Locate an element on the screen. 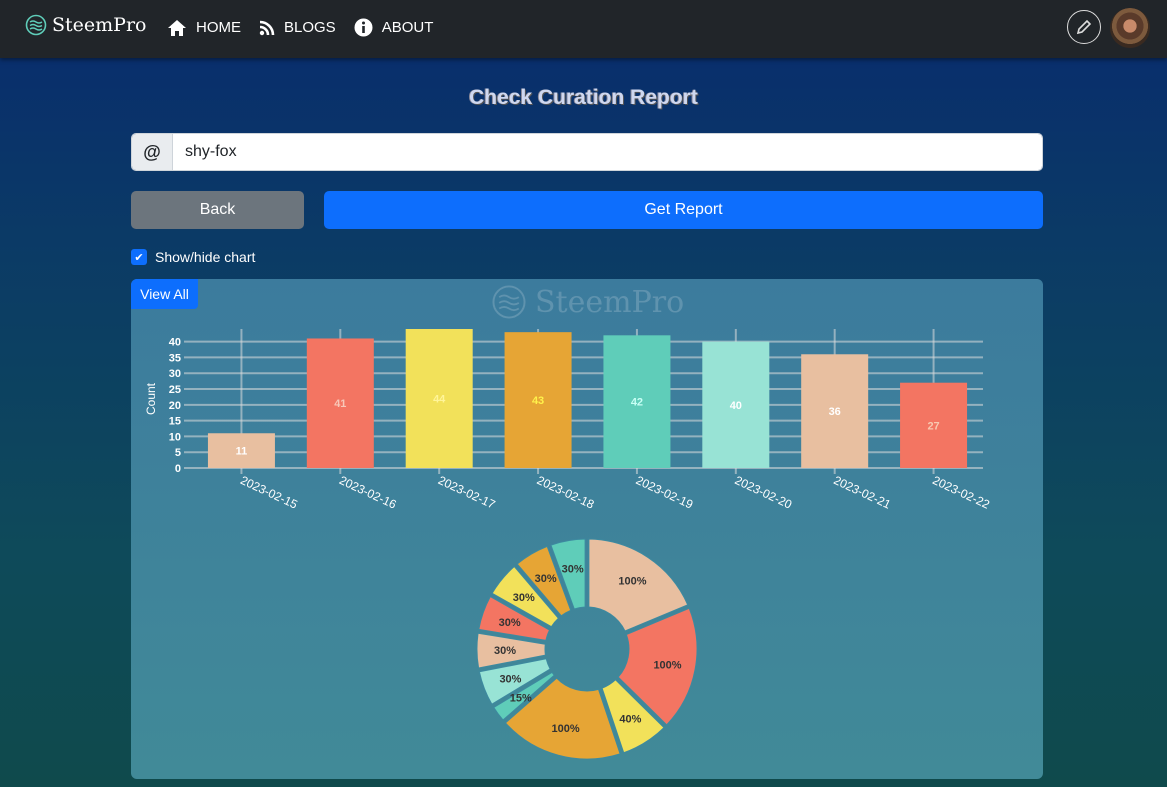  bar-value-label: 40 is located at coordinates (736, 406).